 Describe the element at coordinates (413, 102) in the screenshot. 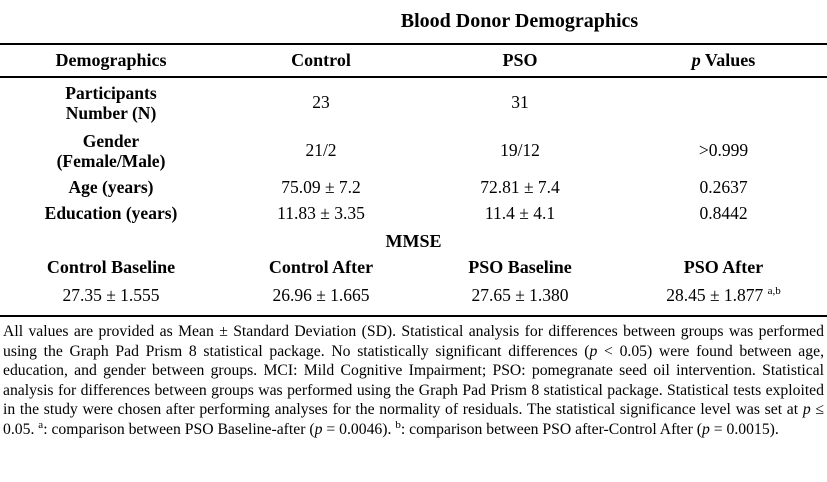

I see `table-row-participants: Participants Number (N) 23 31` at that location.